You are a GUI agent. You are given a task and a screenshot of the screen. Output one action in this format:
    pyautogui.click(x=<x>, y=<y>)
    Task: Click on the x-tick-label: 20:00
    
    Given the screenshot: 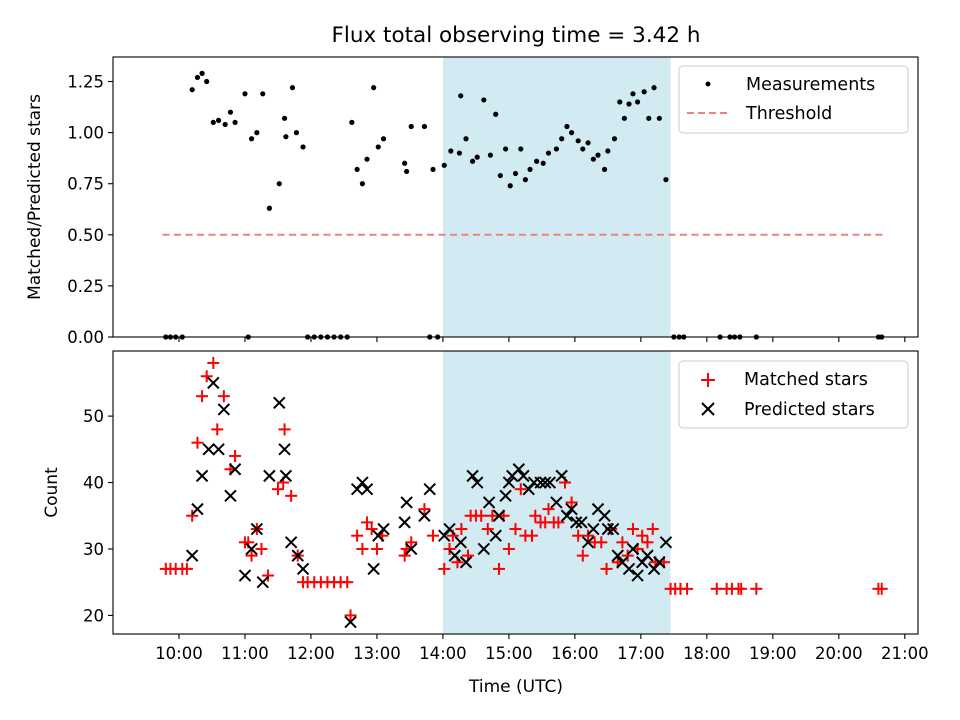 What is the action you would take?
    pyautogui.click(x=839, y=653)
    